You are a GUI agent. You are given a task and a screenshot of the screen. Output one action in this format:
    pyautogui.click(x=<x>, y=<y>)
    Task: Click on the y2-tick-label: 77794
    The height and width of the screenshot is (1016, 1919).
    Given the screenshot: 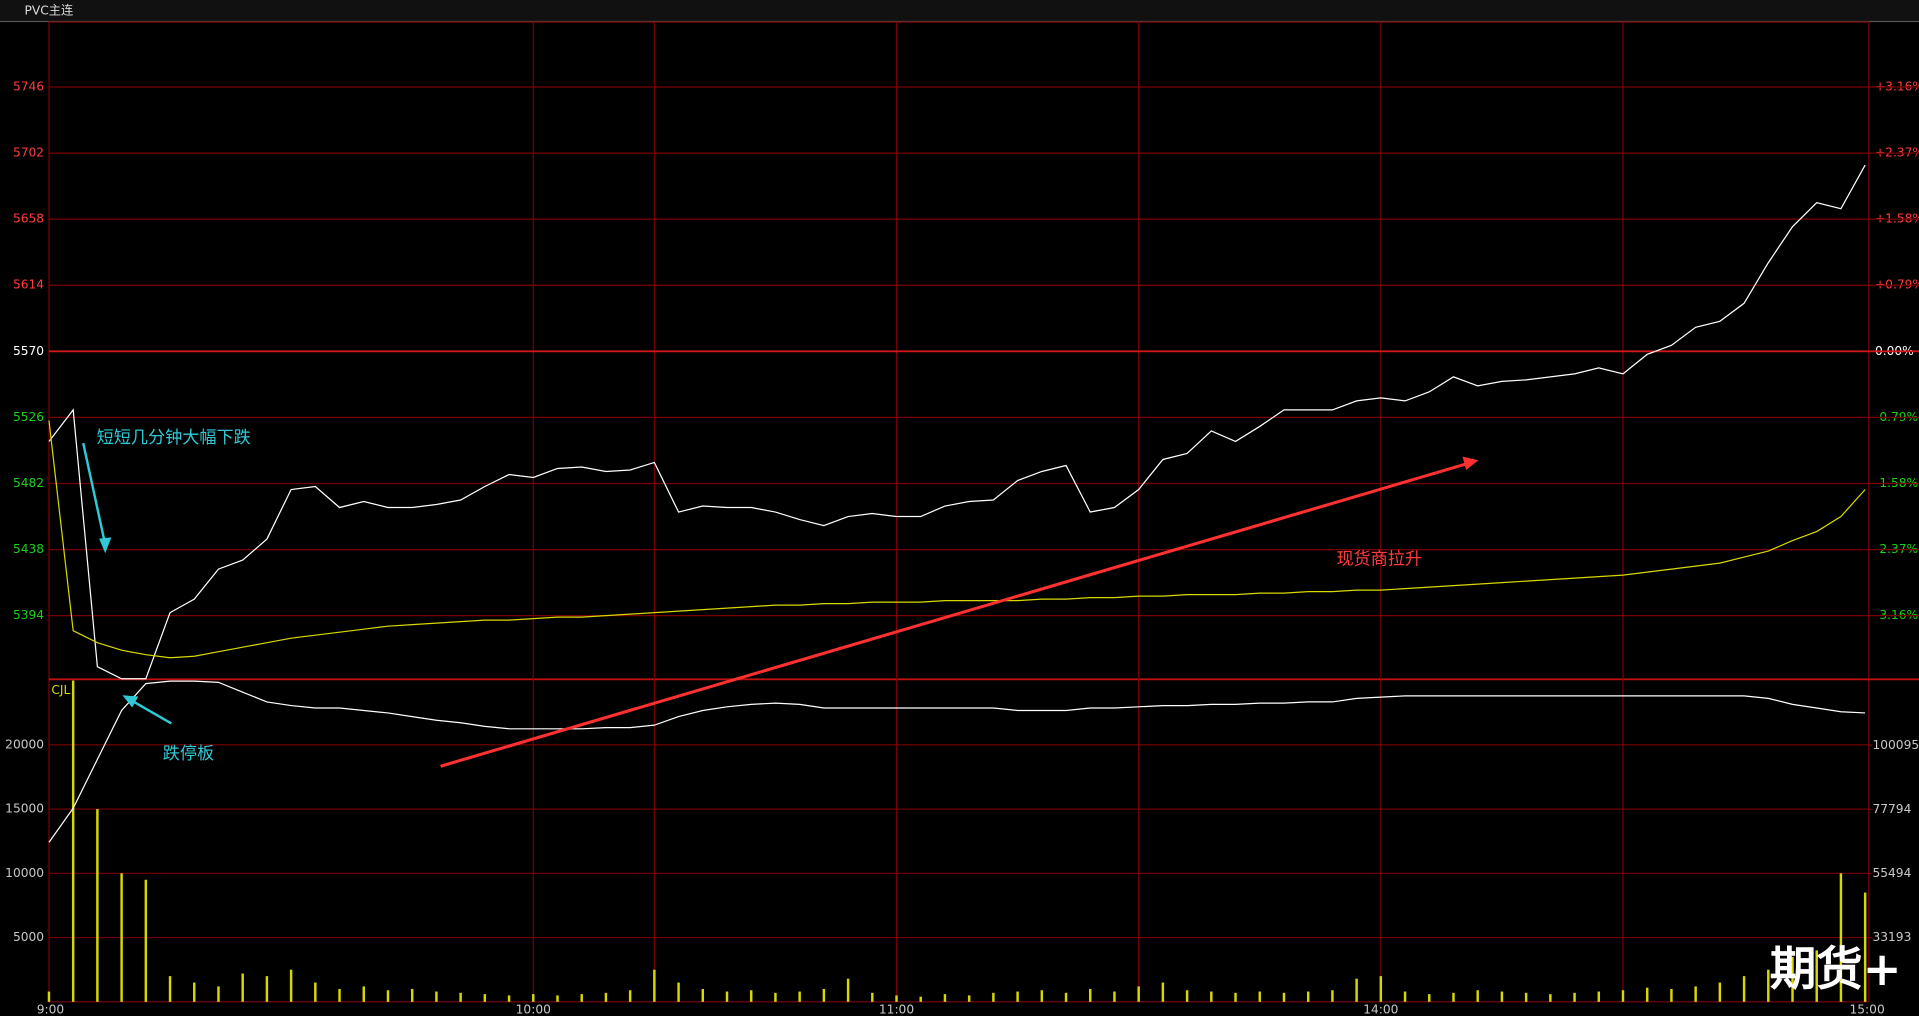 What is the action you would take?
    pyautogui.click(x=1891, y=809)
    